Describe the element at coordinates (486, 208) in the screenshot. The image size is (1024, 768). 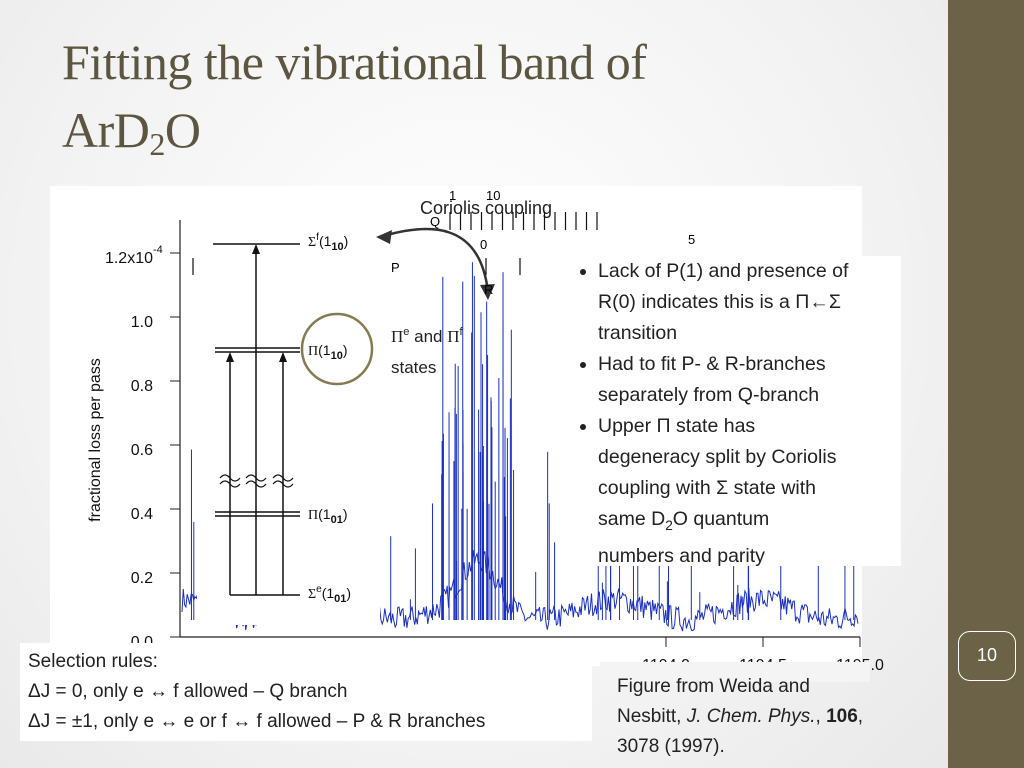
I see `coriolis-label: Coriolis coupling` at that location.